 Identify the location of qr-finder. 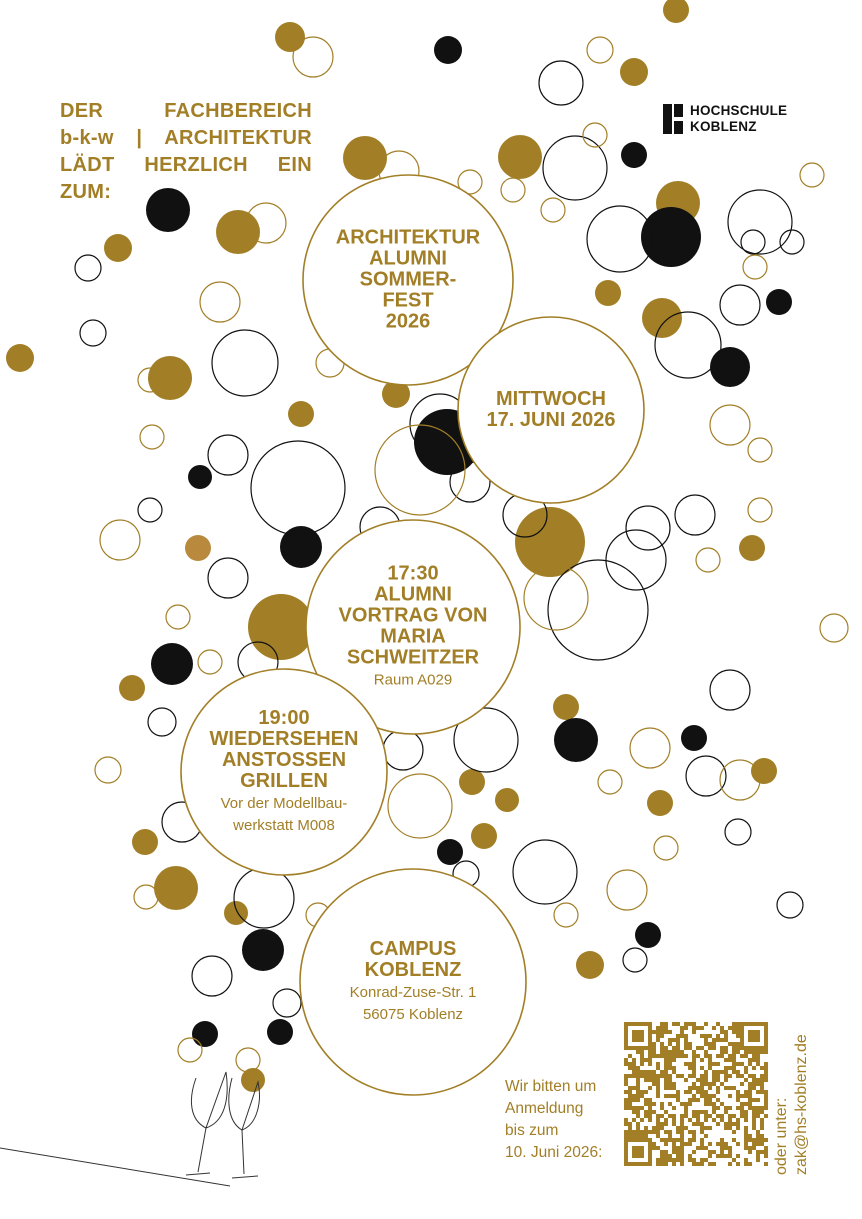
(638, 1152).